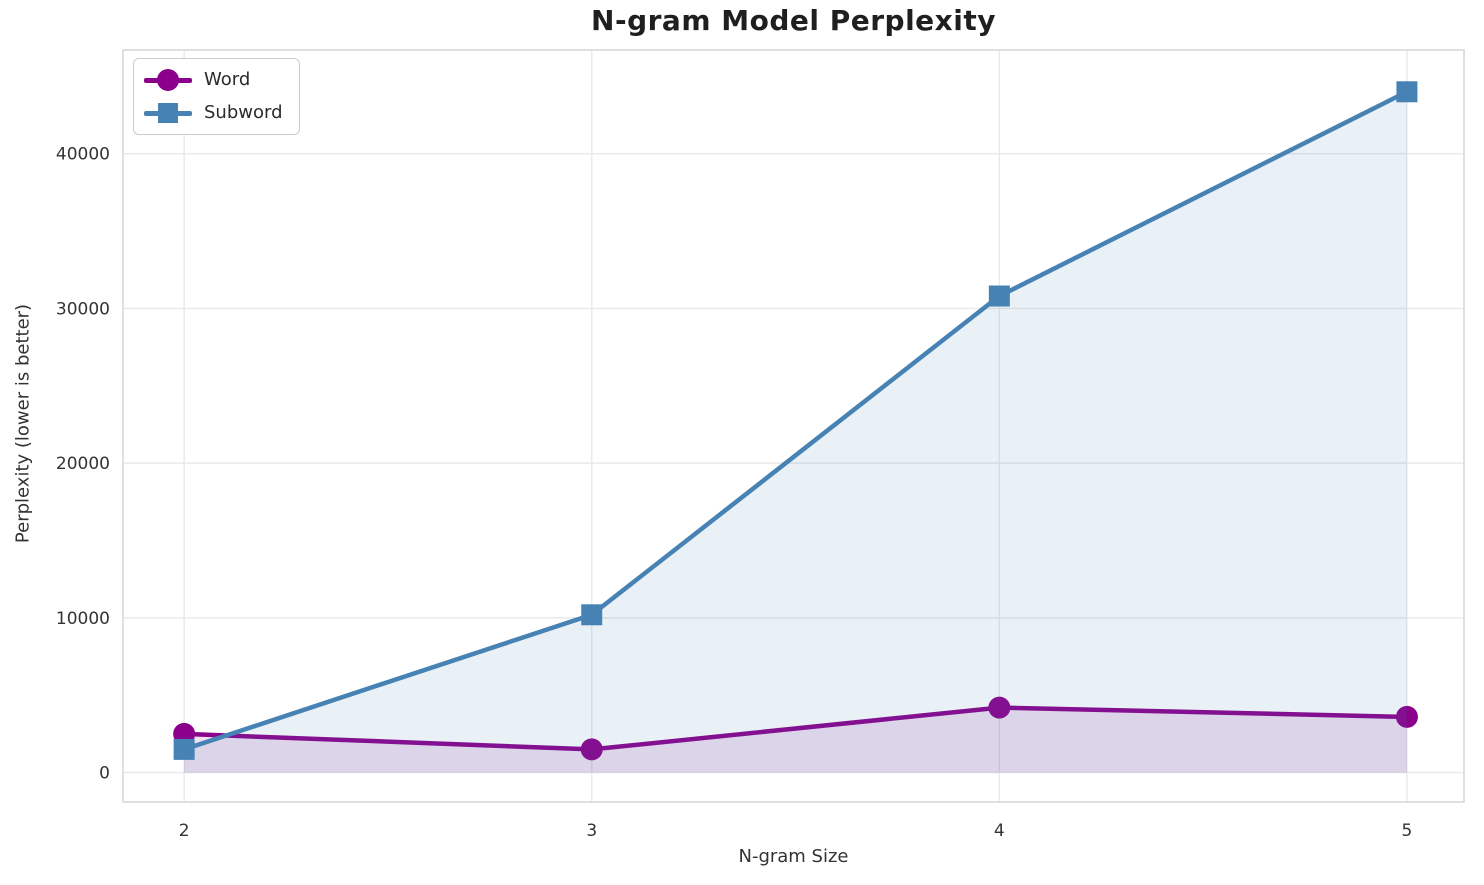  What do you see at coordinates (104, 774) in the screenshot?
I see `y-tick-label: 0` at bounding box center [104, 774].